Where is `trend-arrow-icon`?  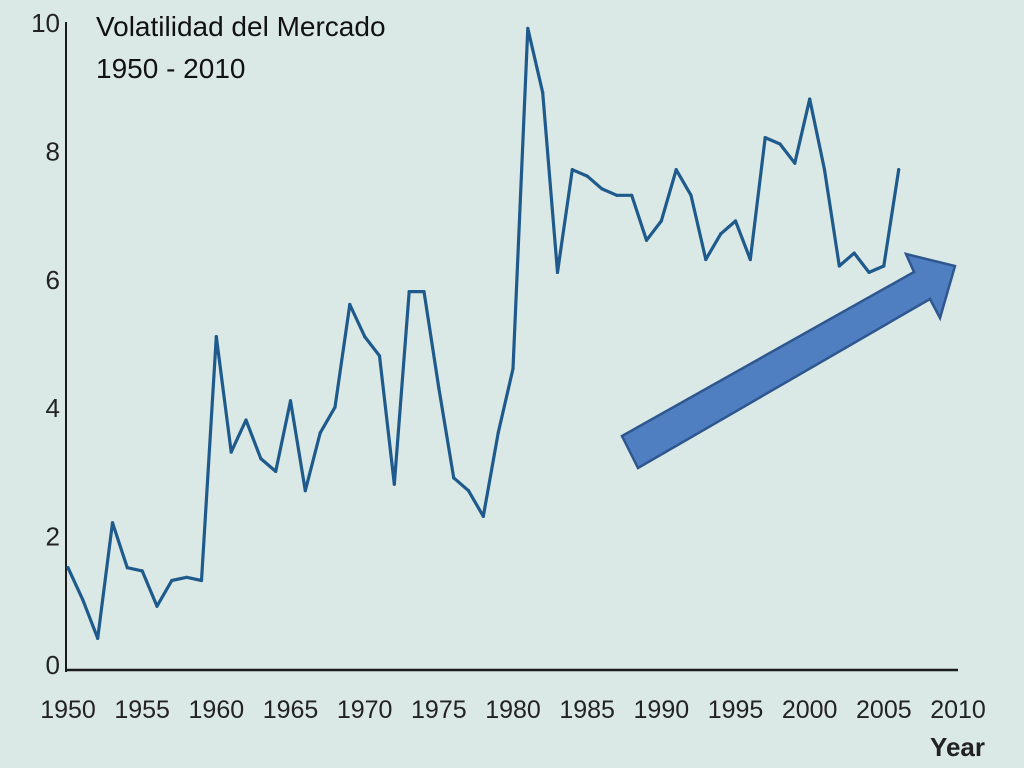 trend-arrow-icon is located at coordinates (788, 361).